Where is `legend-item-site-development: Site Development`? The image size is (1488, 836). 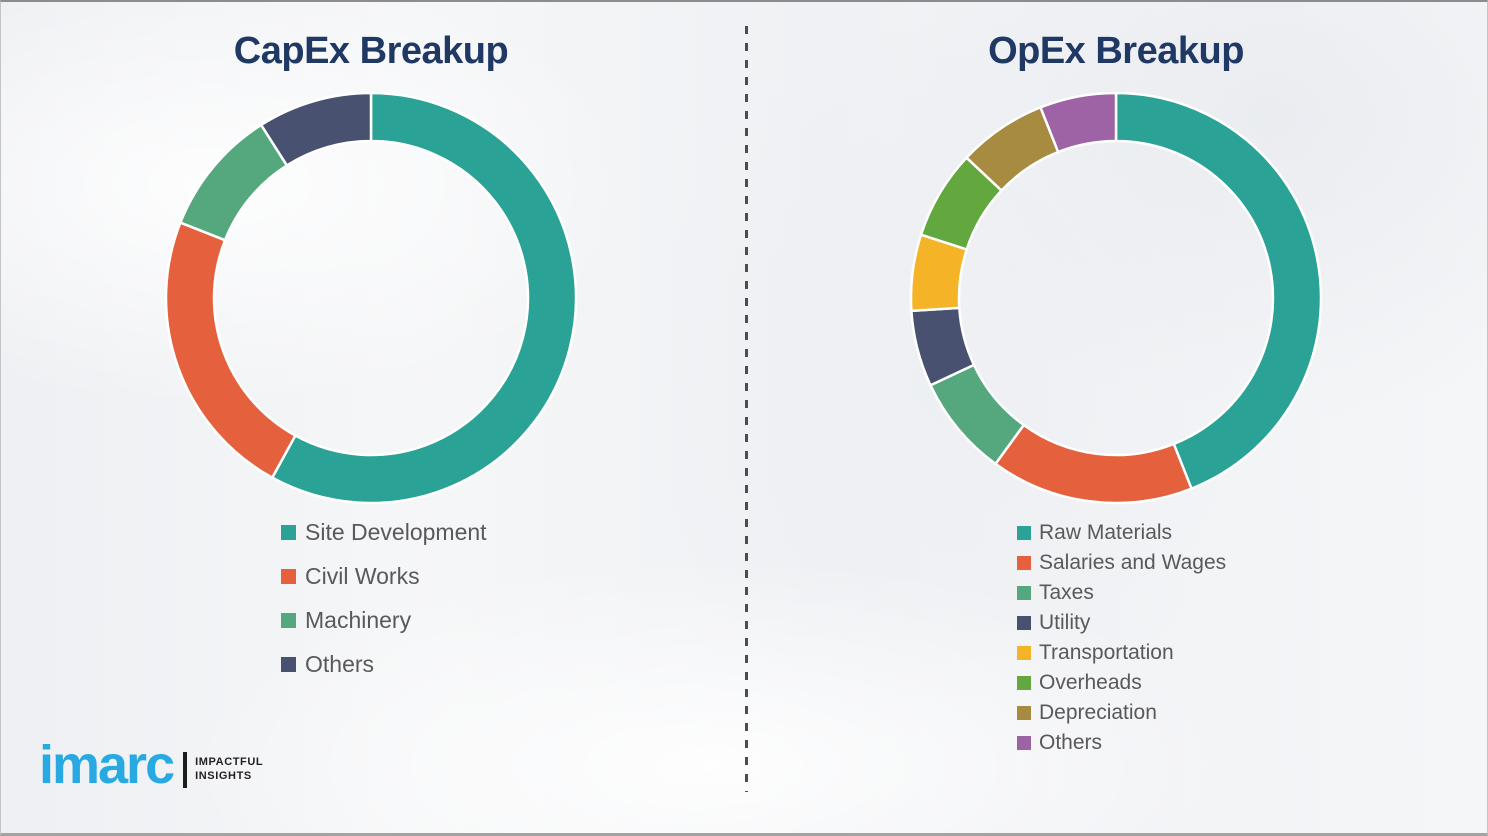
legend-item-site-development: Site Development is located at coordinates (384, 532).